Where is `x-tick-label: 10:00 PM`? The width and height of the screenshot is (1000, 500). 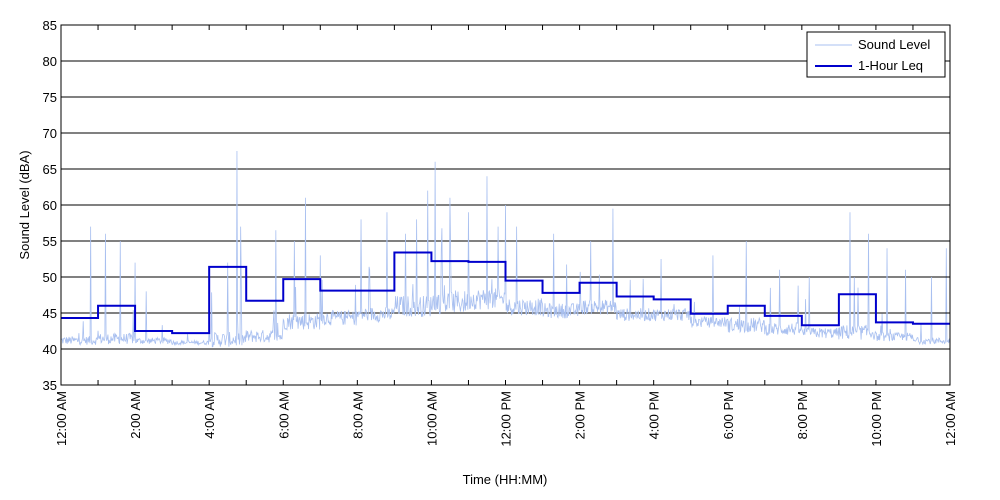
x-tick-label: 10:00 PM is located at coordinates (876, 419).